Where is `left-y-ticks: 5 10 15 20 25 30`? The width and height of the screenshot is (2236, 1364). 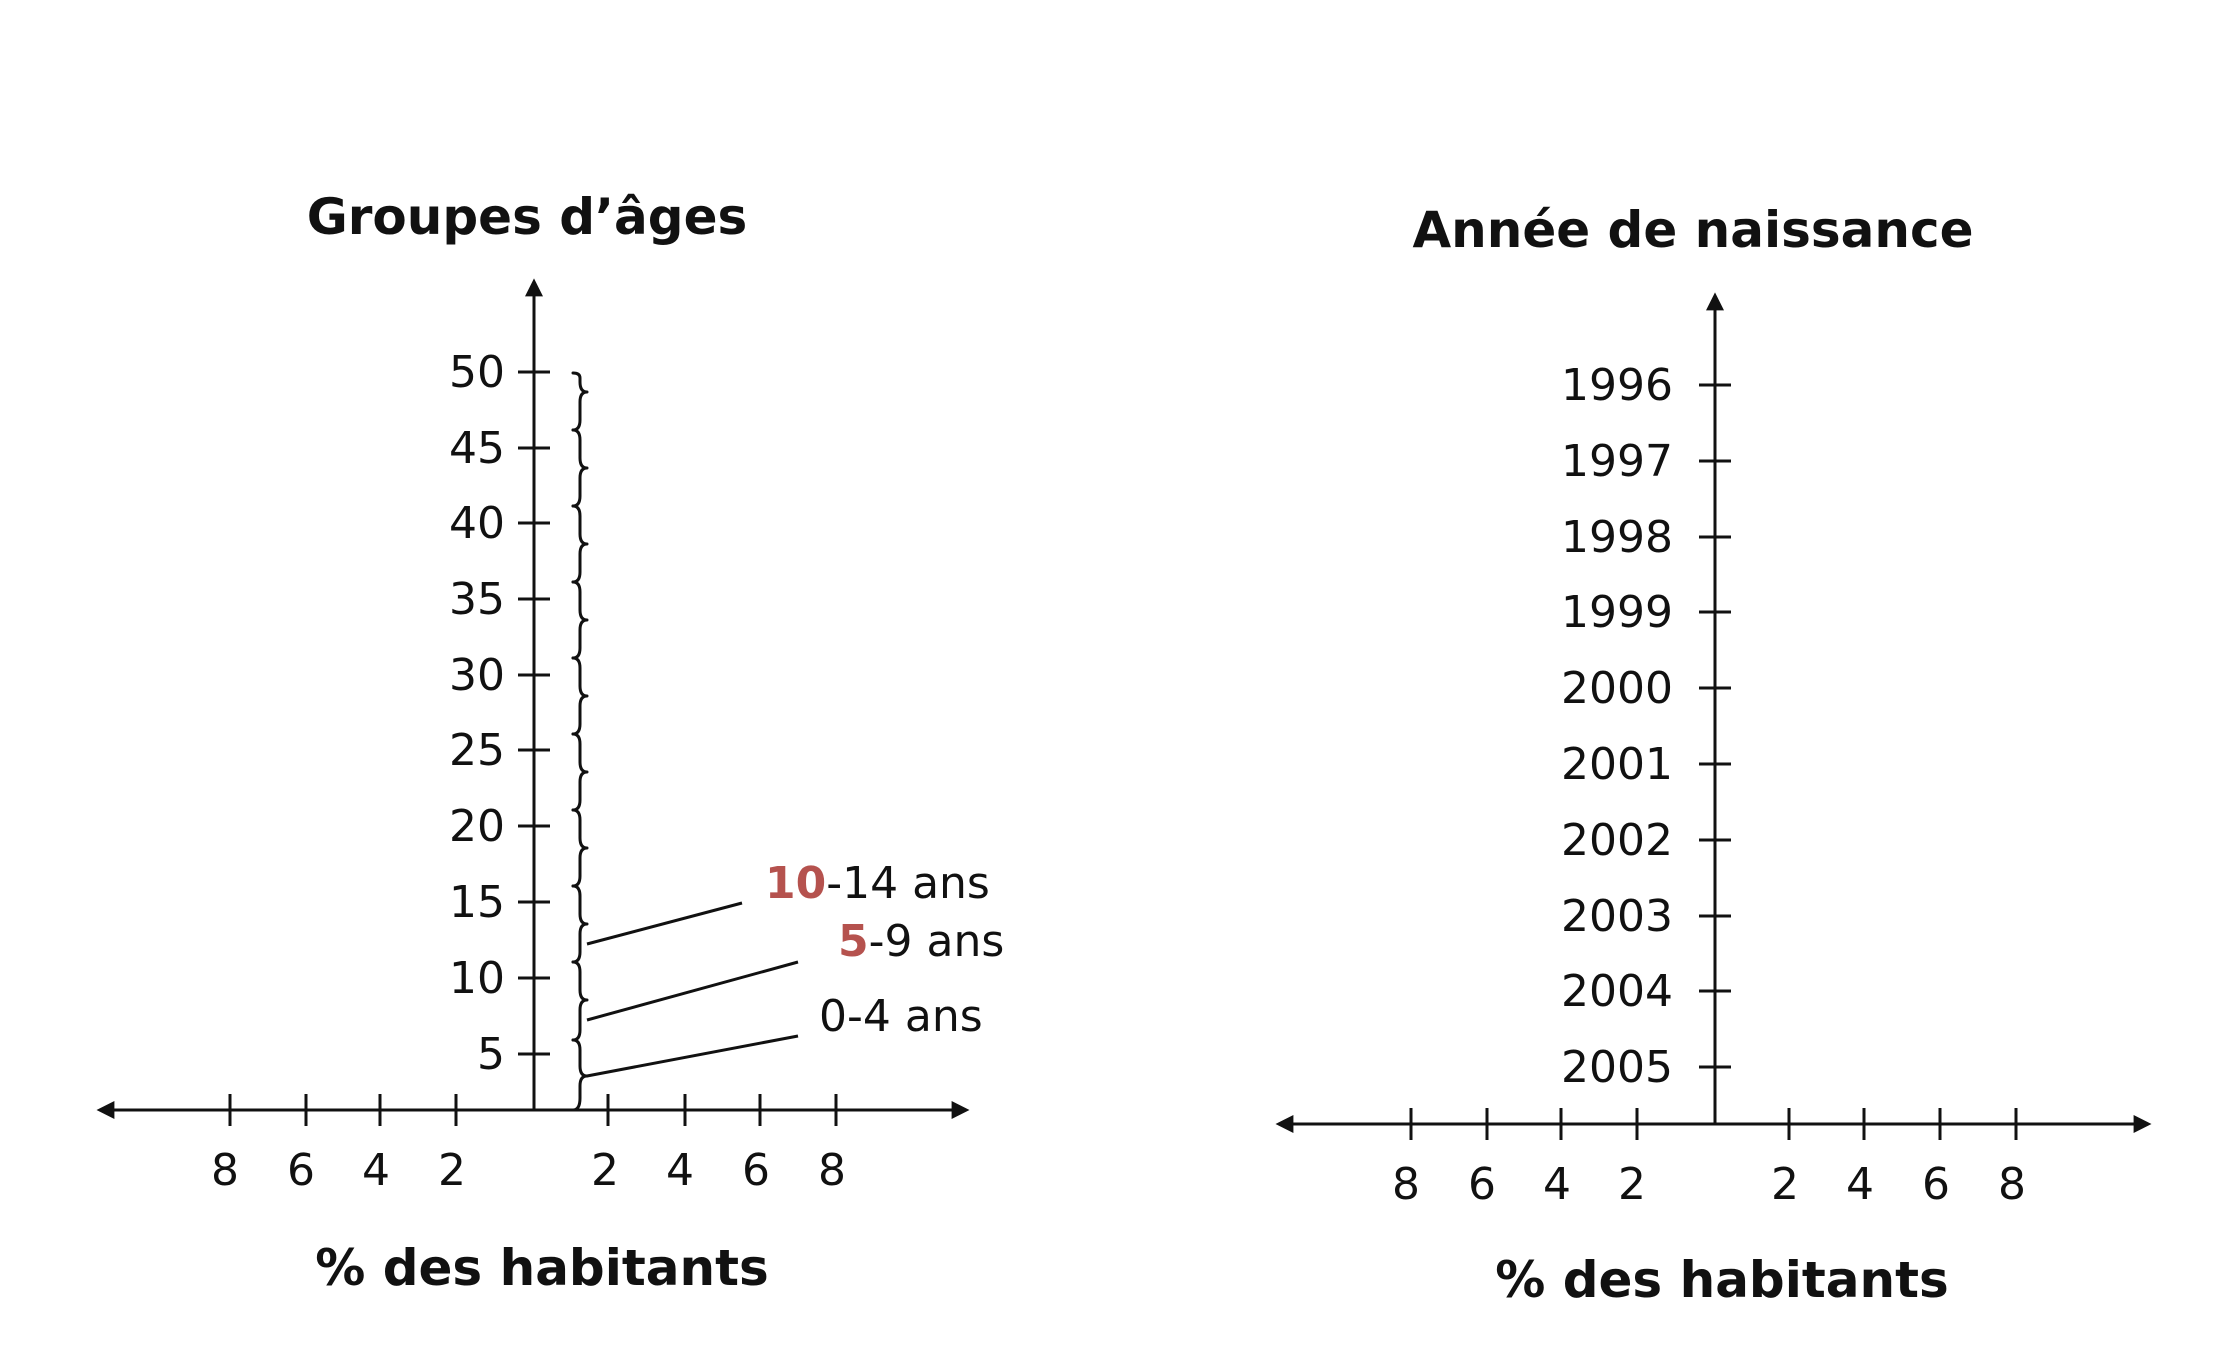
left-y-ticks: 5 10 15 20 25 30 is located at coordinates (499, 713).